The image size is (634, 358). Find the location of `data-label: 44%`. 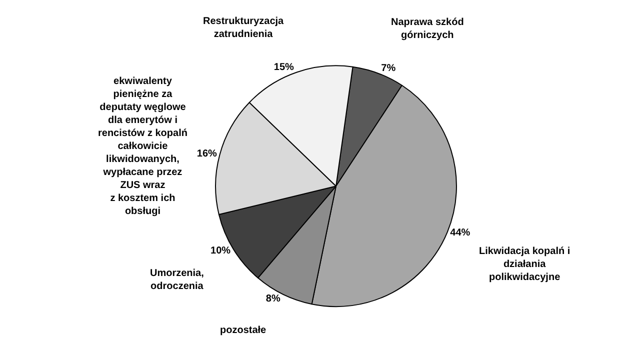

data-label: 44% is located at coordinates (460, 232).